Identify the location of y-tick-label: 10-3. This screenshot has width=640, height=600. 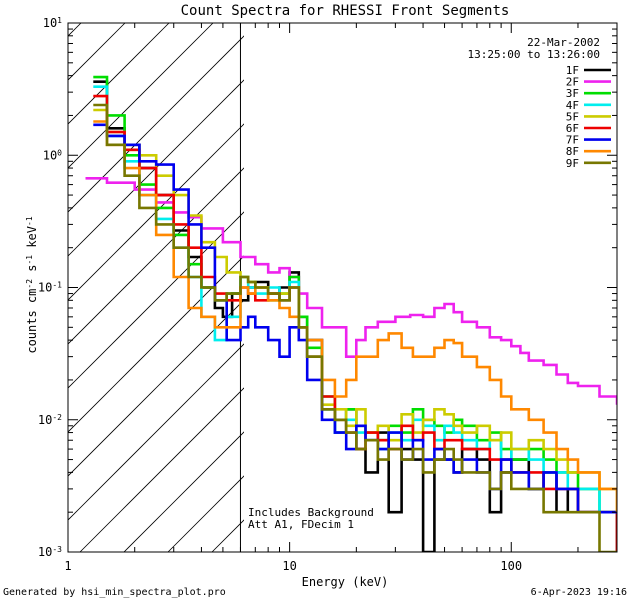
(50, 552).